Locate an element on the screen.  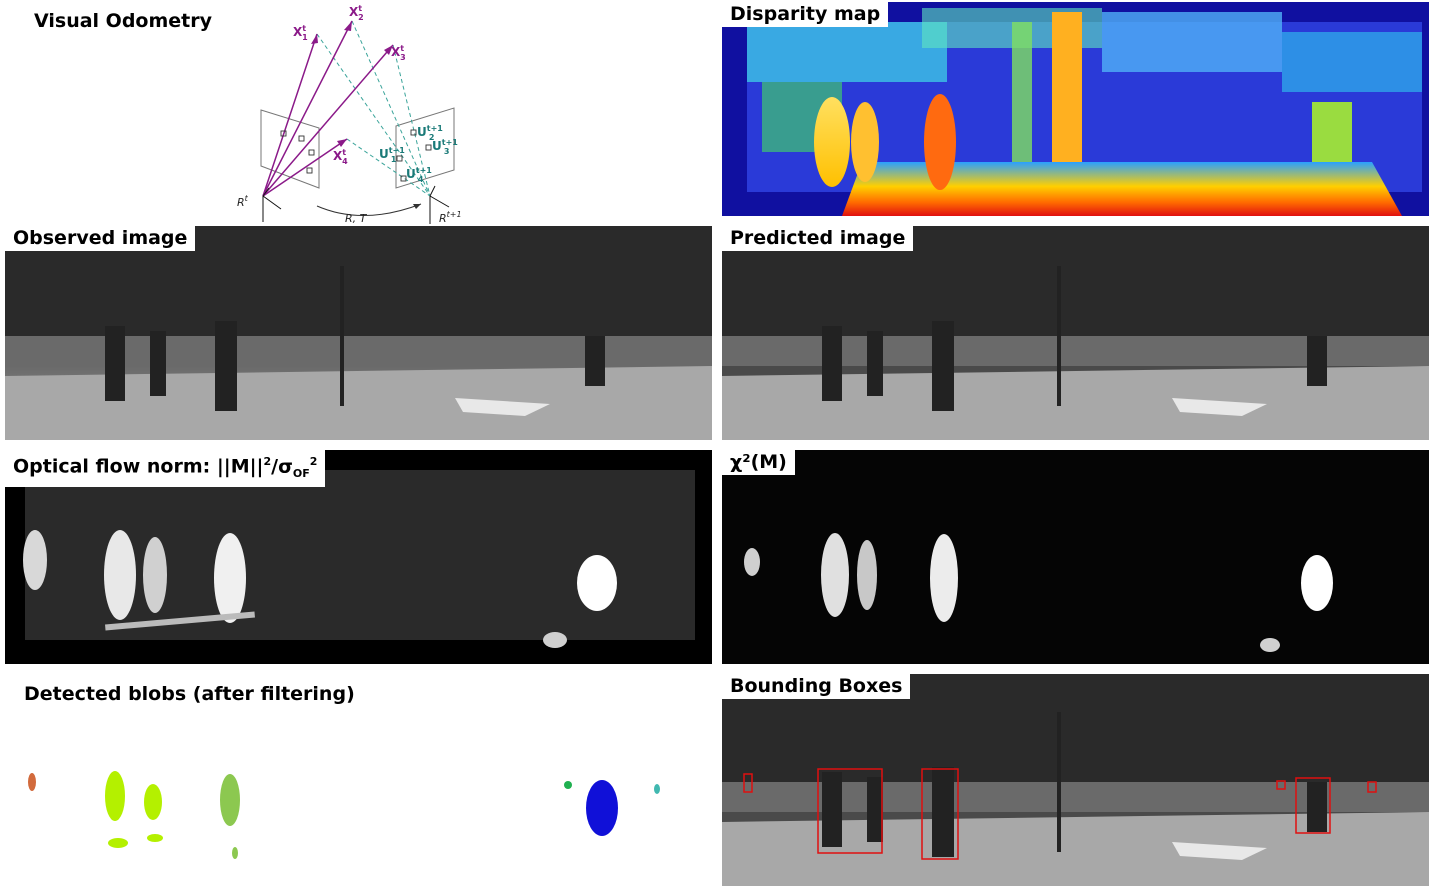
point-label-2: Xt 2 is located at coordinates (356, 13).